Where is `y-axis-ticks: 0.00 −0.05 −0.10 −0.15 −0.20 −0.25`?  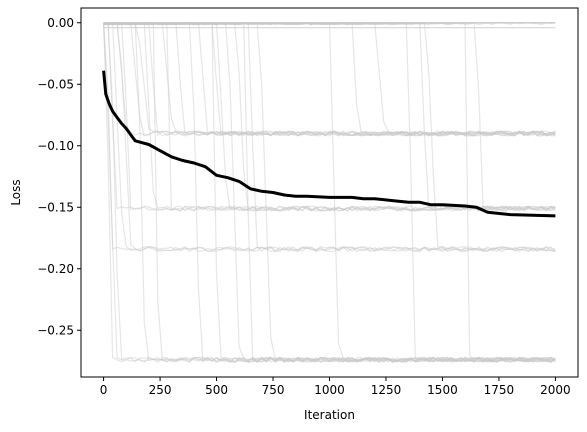 y-axis-ticks: 0.00 −0.05 −0.10 −0.15 −0.20 −0.25 is located at coordinates (59, 176).